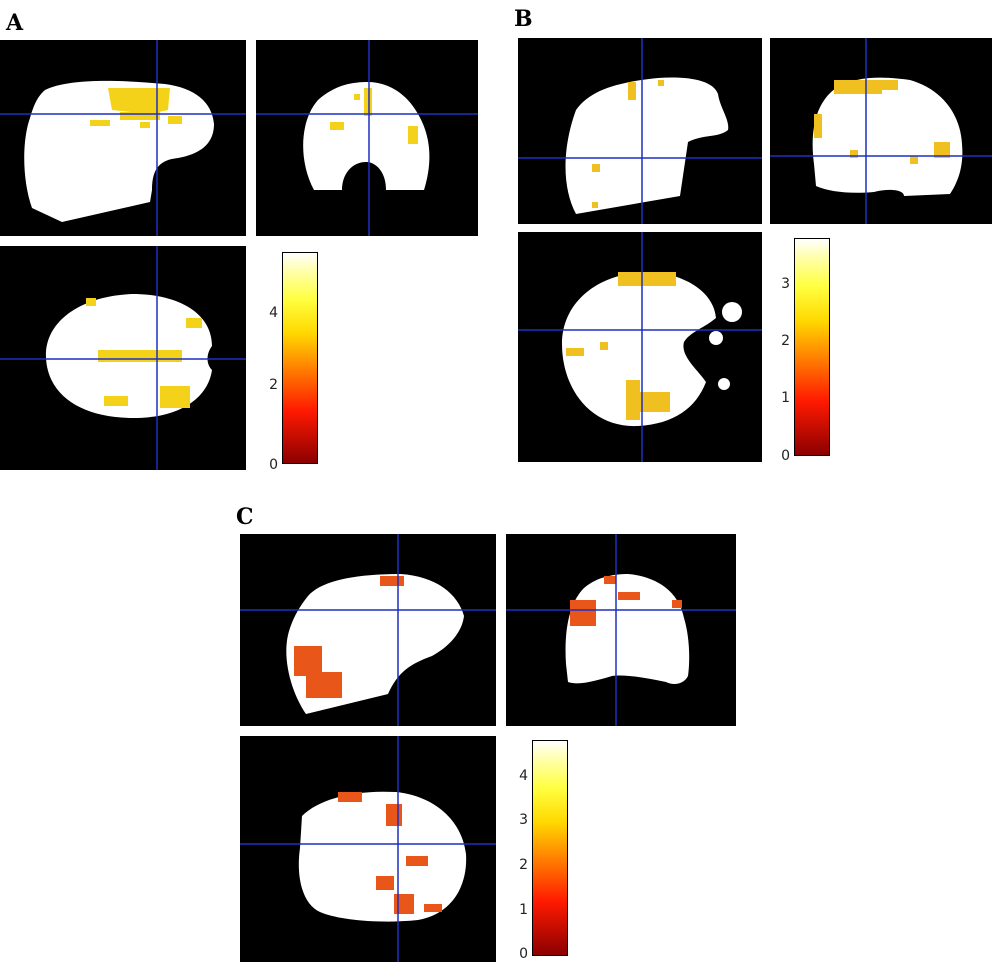  I want to click on panel-c-colorbar: 4 3 2 1 0, so click(543, 853).